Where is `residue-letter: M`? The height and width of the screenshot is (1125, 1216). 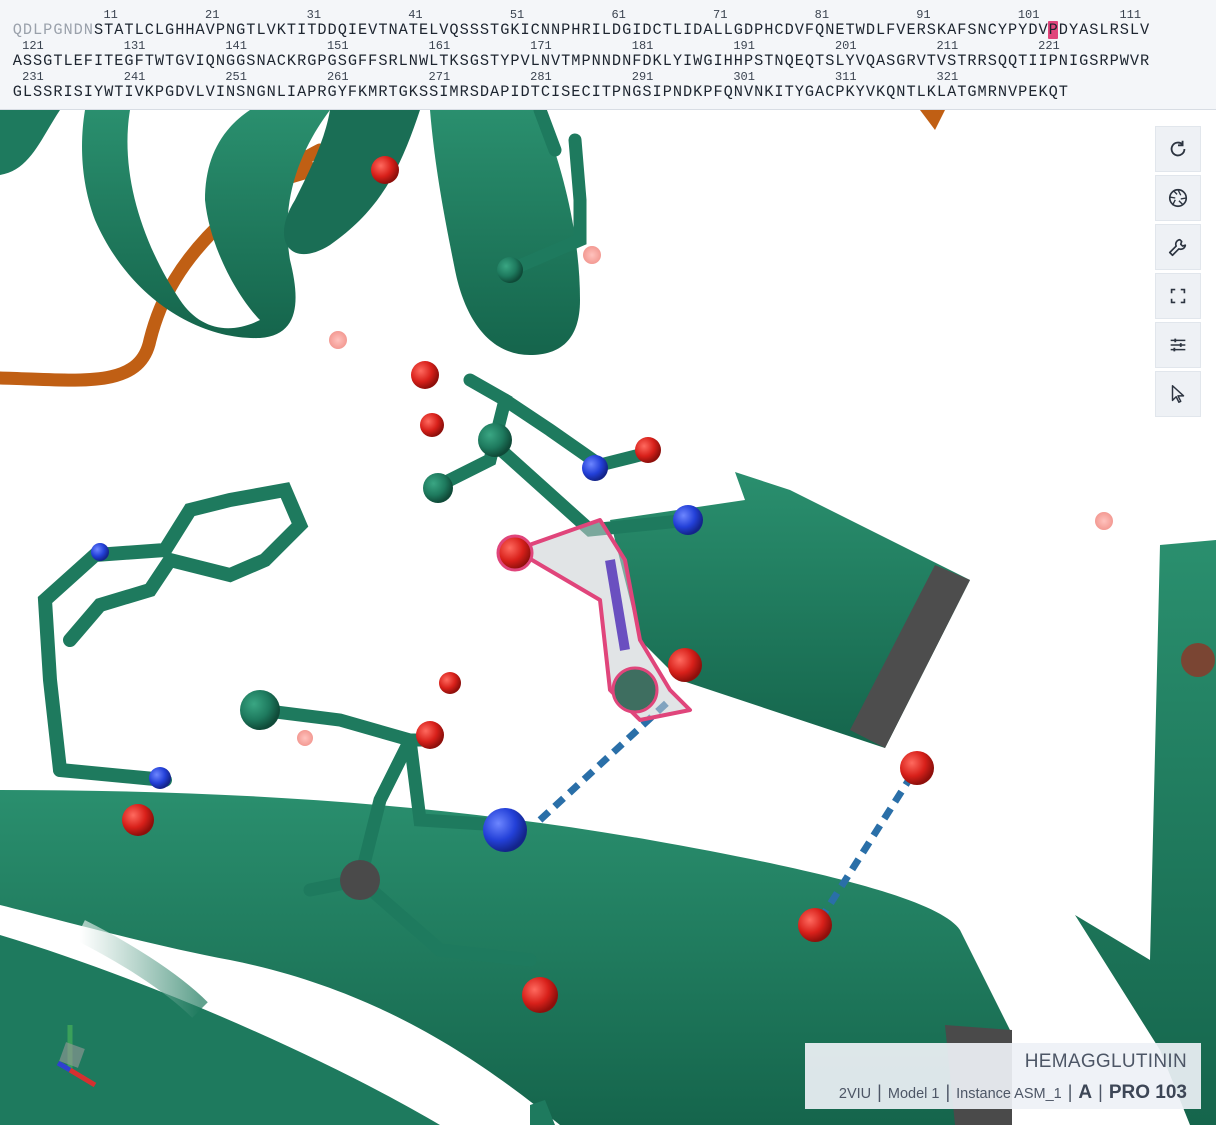
residue-letter: M is located at coordinates (372, 92).